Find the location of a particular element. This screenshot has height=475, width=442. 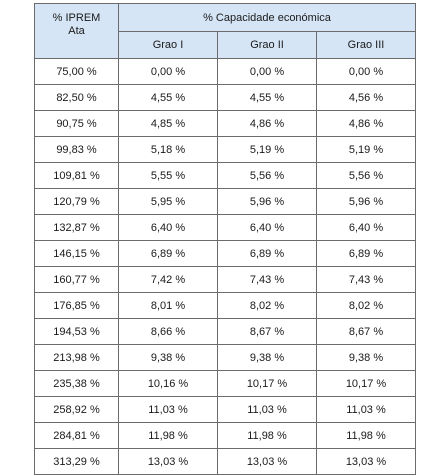

grade-3-cell: 8,02 % is located at coordinates (366, 305).